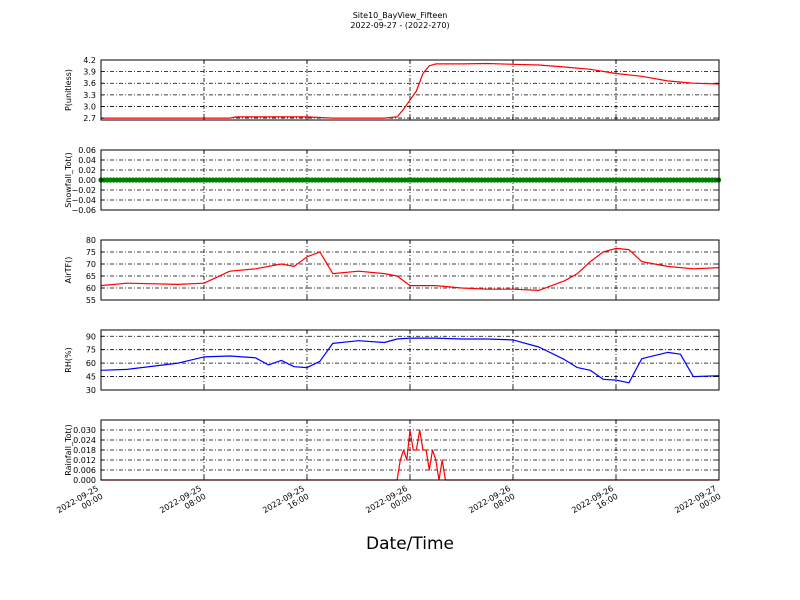  What do you see at coordinates (91, 240) in the screenshot?
I see `air-temp-ytick-label: 80` at bounding box center [91, 240].